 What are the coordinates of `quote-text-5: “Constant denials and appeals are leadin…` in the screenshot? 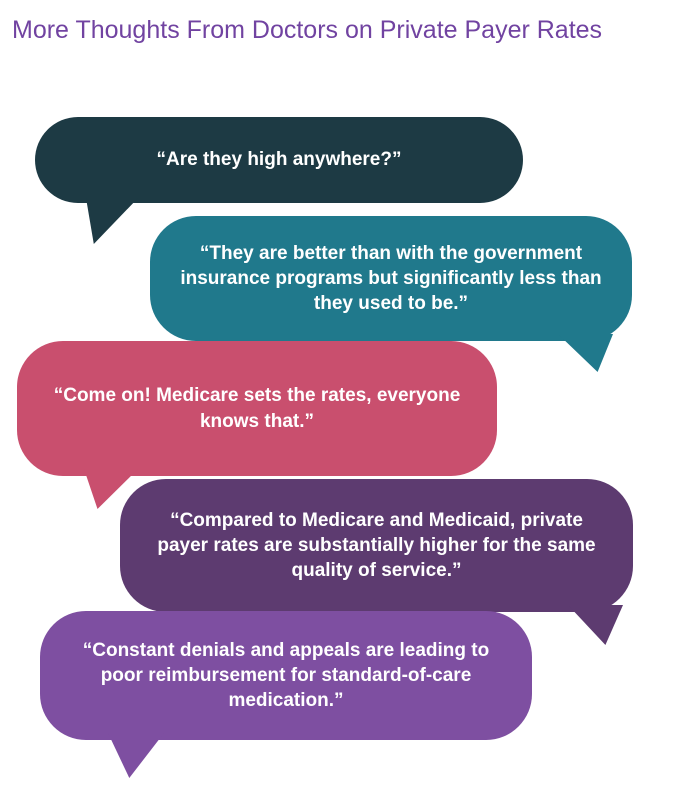 It's located at (286, 675).